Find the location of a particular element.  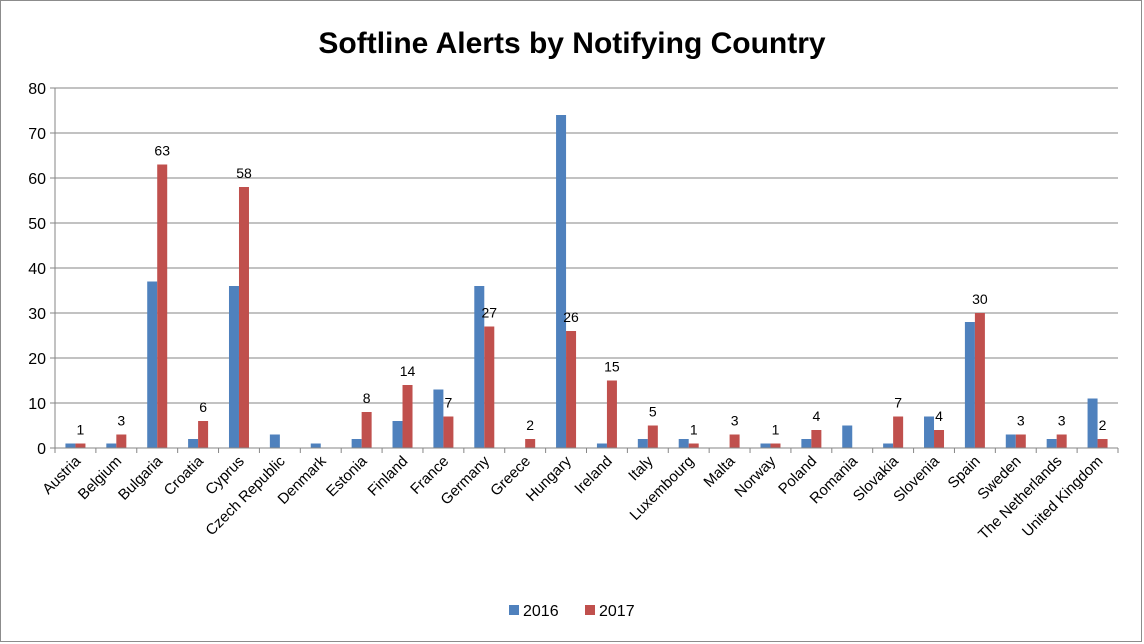

data-label-2017-11: 2 is located at coordinates (530, 425).